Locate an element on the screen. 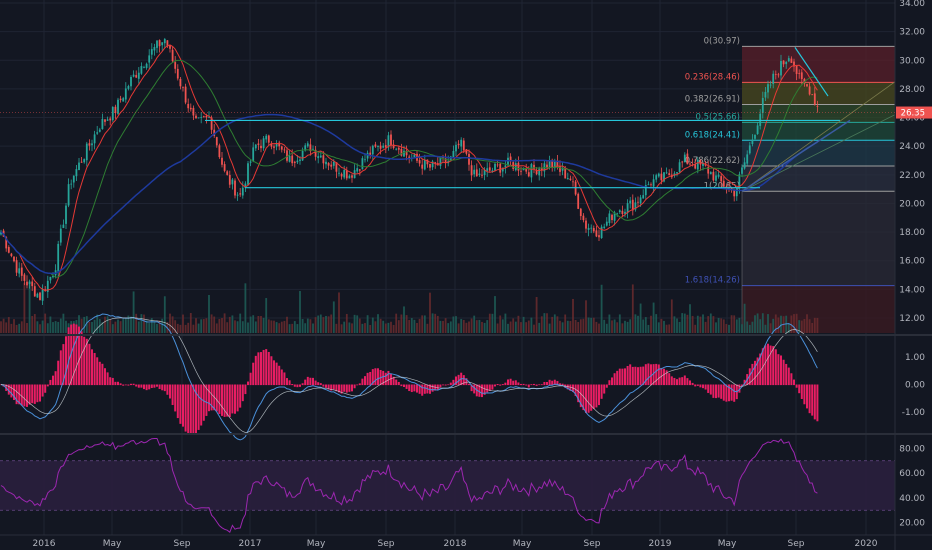 This screenshot has height=550, width=932. fan-line is located at coordinates (818, 153).